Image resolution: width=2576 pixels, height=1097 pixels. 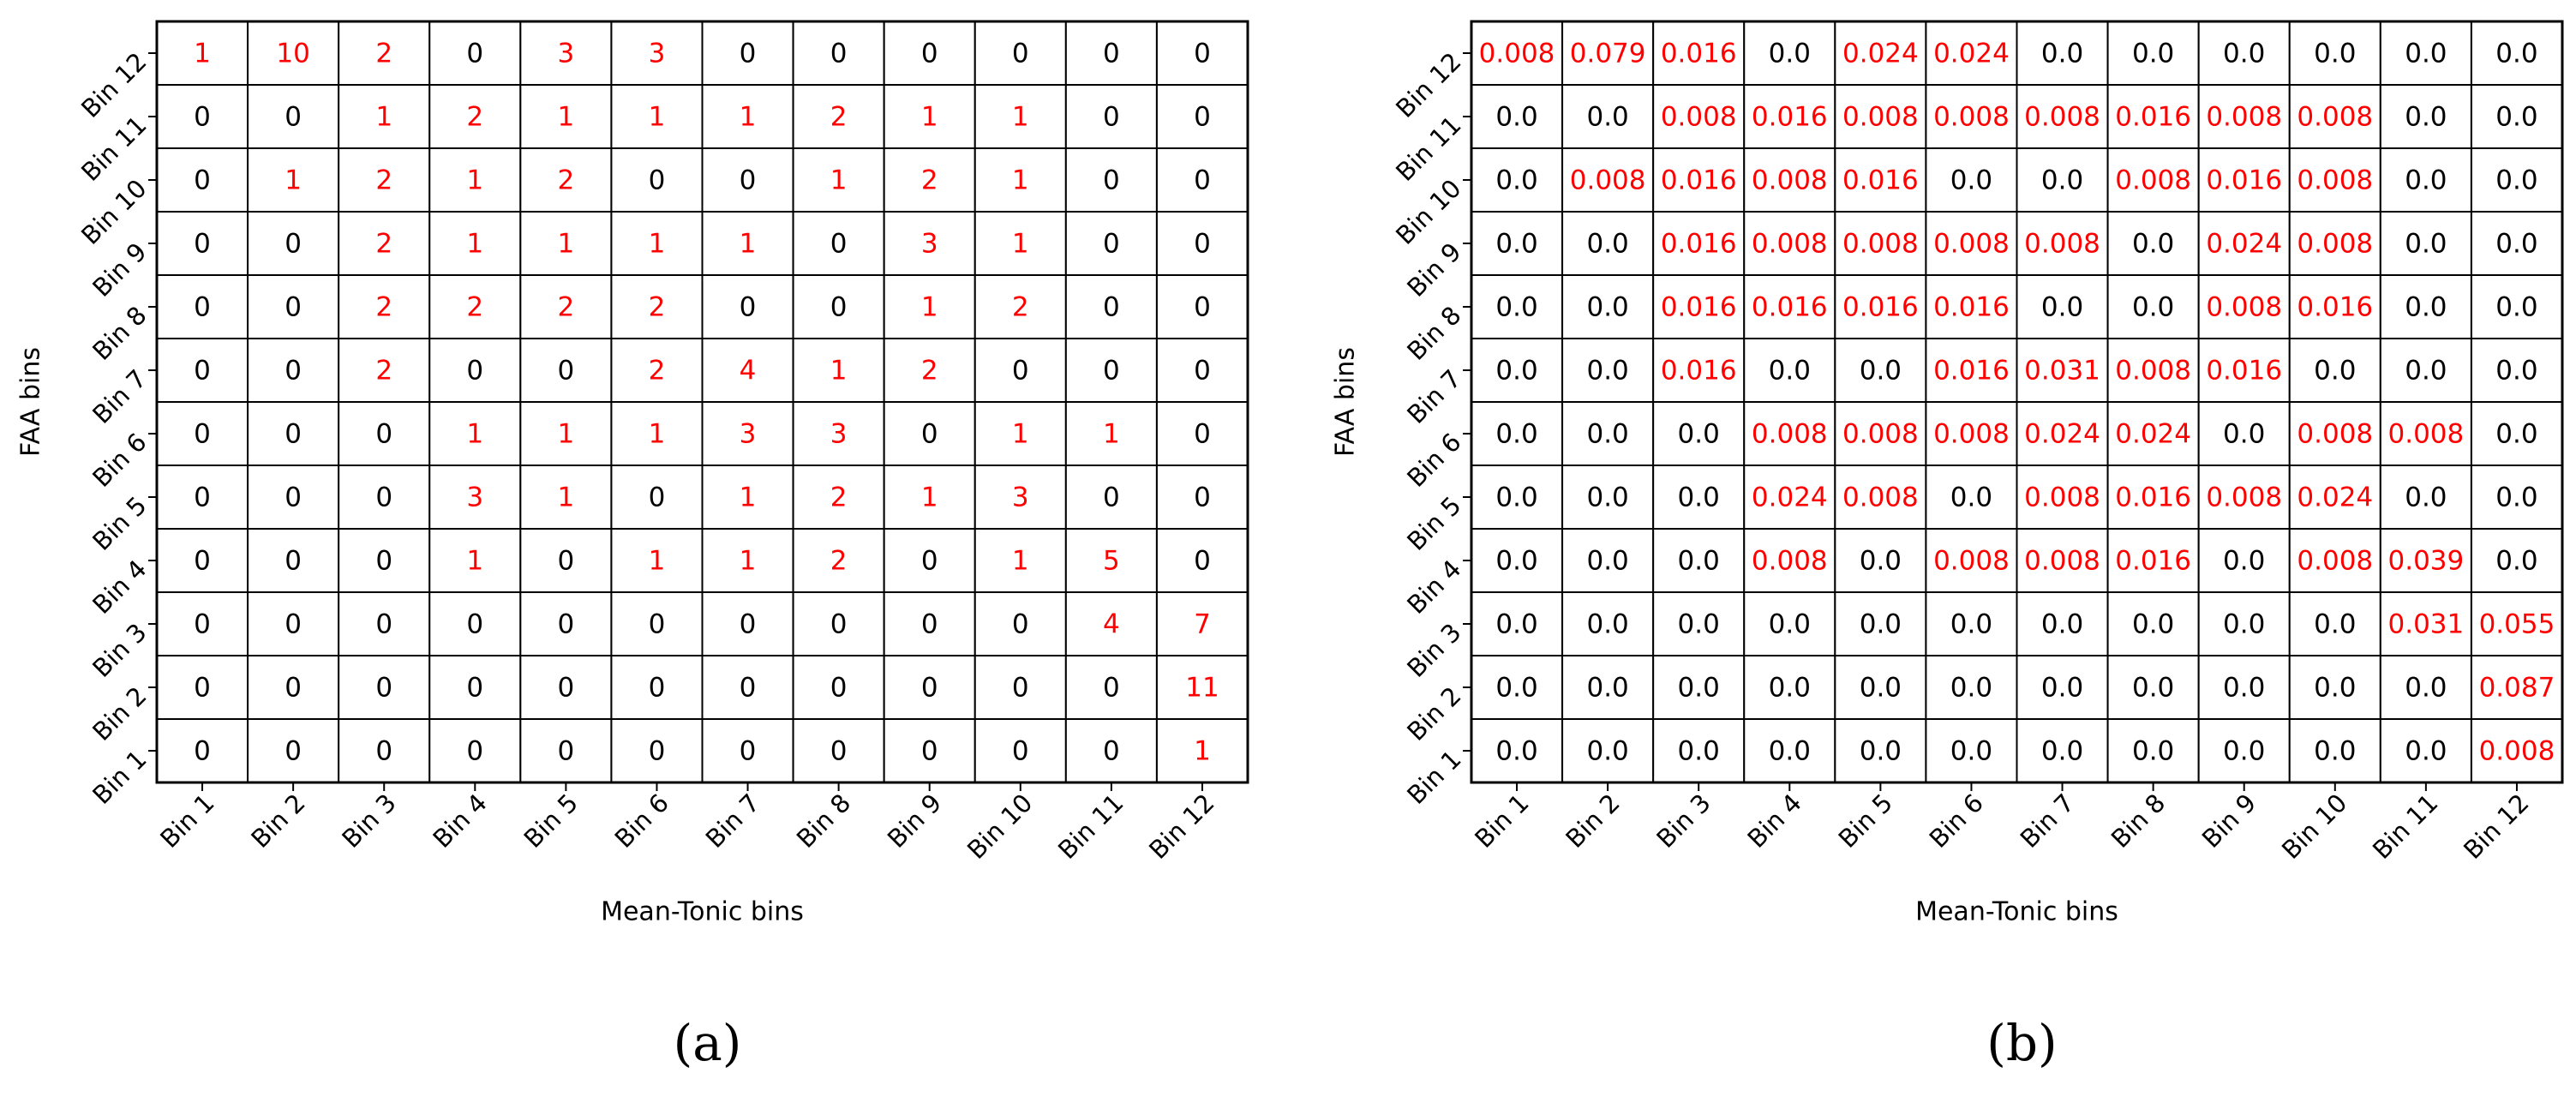 What do you see at coordinates (119, 396) in the screenshot?
I see `y-tick-label: Bin 7` at bounding box center [119, 396].